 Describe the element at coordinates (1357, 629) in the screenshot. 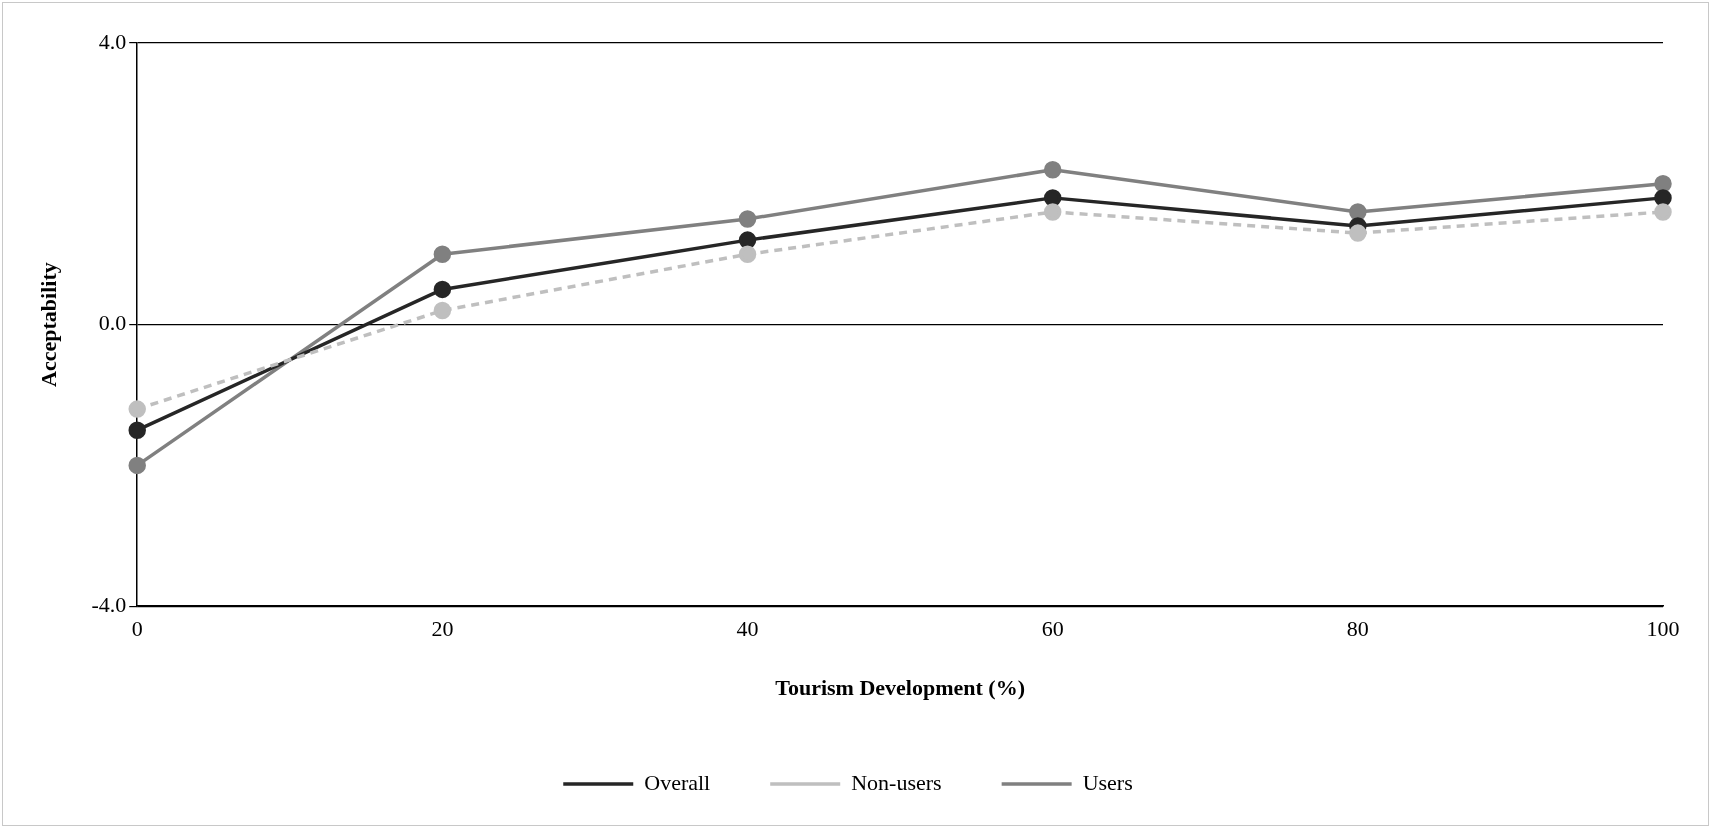

I see `x-tick-label: 80` at that location.